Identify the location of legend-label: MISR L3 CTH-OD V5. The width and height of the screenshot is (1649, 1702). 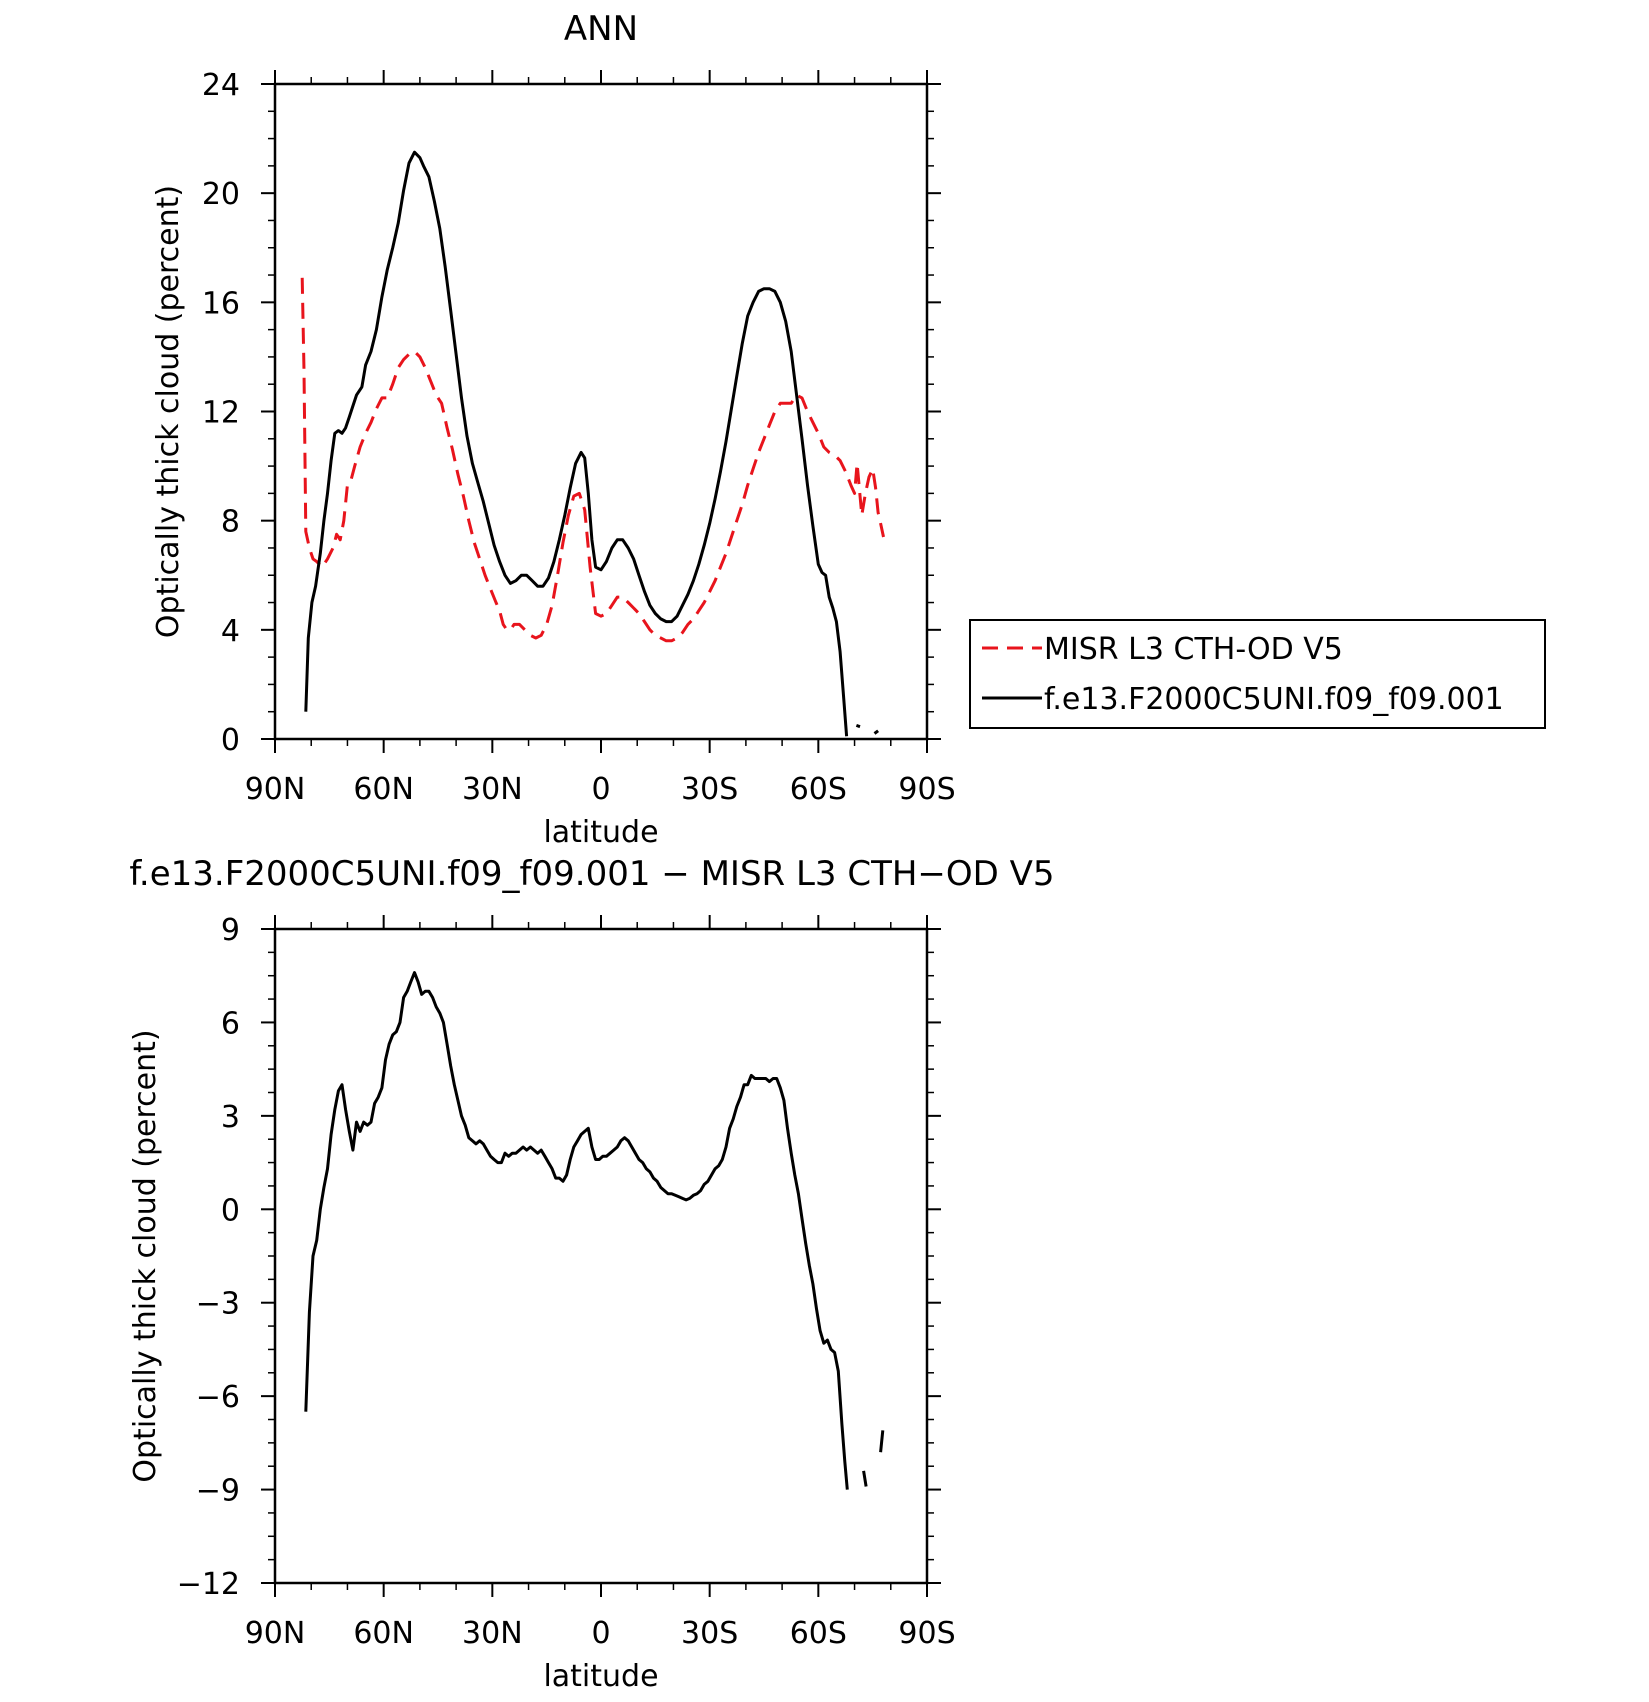
(1193, 649).